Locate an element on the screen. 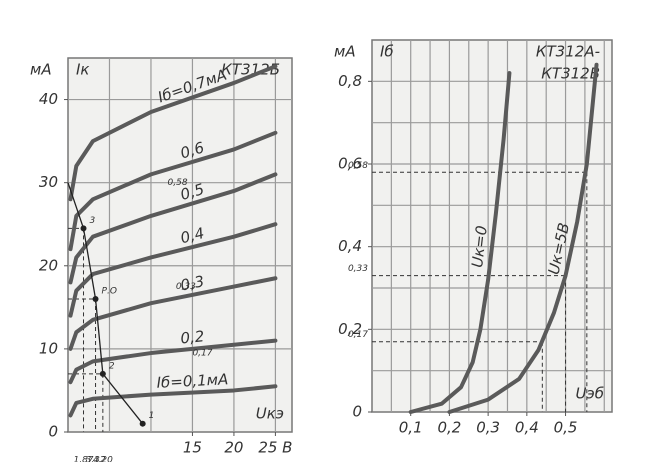 This screenshot has width=664, height=462. ref-label: 0,58 is located at coordinates (358, 166).